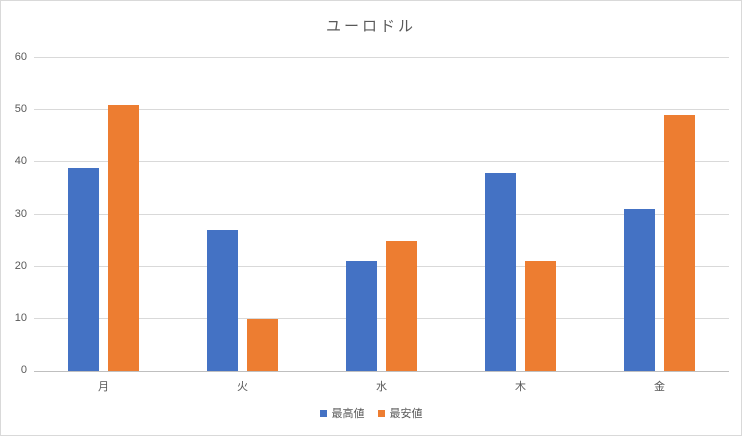  What do you see at coordinates (348, 414) in the screenshot?
I see `legend-label: 最高値` at bounding box center [348, 414].